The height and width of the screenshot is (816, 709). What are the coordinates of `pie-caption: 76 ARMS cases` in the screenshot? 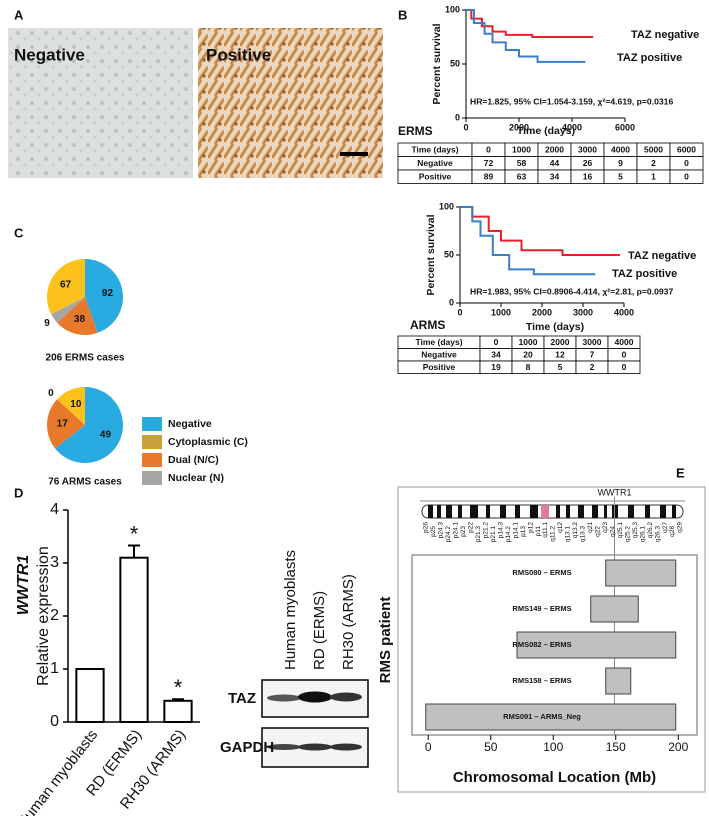 It's located at (85, 482).